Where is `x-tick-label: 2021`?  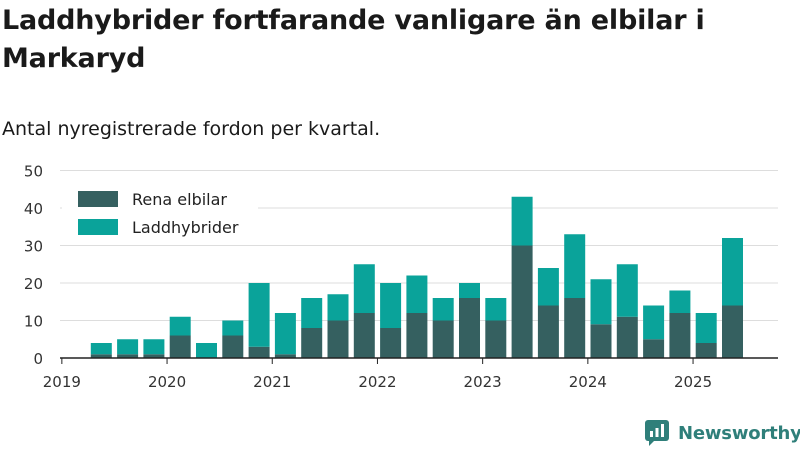 x-tick-label: 2021 is located at coordinates (272, 382).